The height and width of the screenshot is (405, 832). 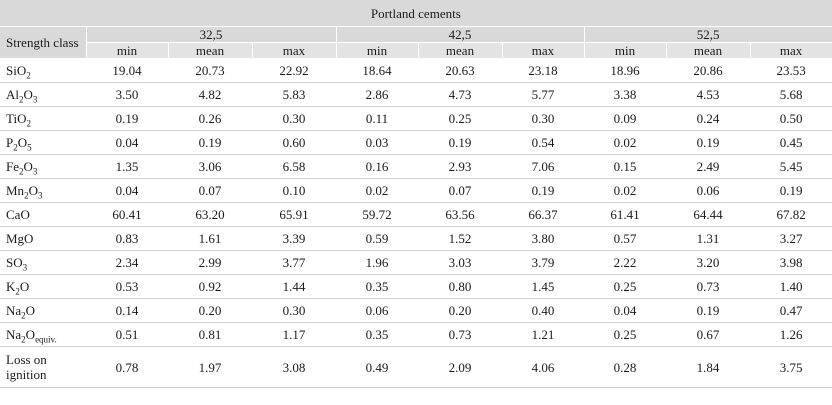 I want to click on value-cell: 0.92, so click(x=210, y=286).